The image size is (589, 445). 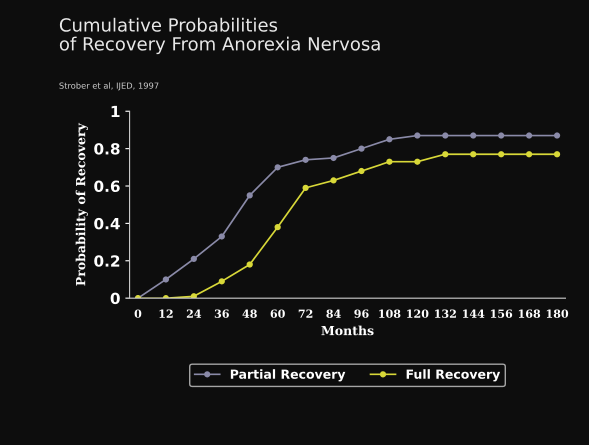 I want to click on y-tick-label: 0.2, so click(x=107, y=261).